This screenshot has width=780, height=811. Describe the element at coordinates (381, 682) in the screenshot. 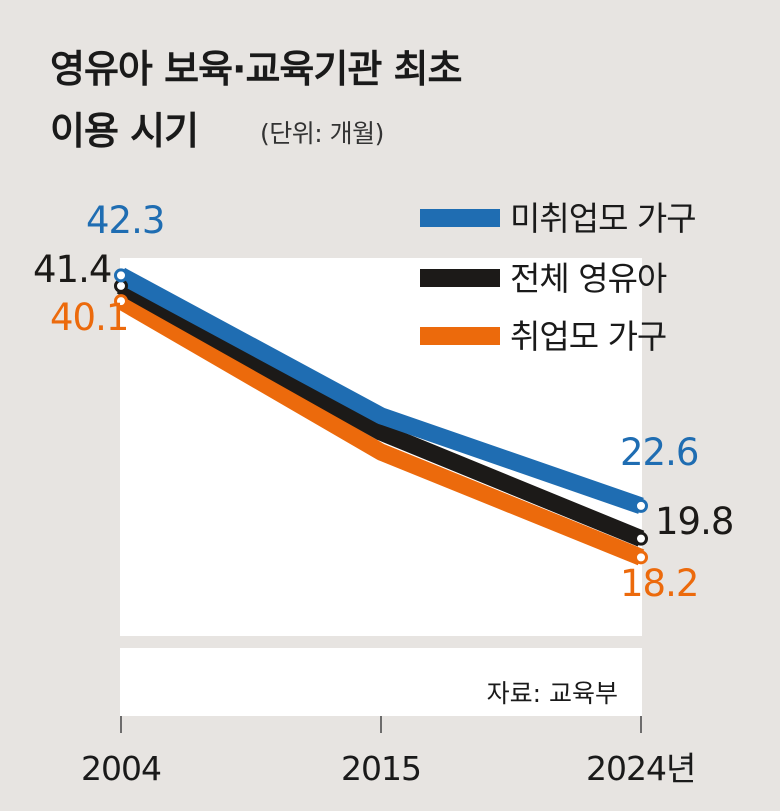

I see `source-panel` at that location.